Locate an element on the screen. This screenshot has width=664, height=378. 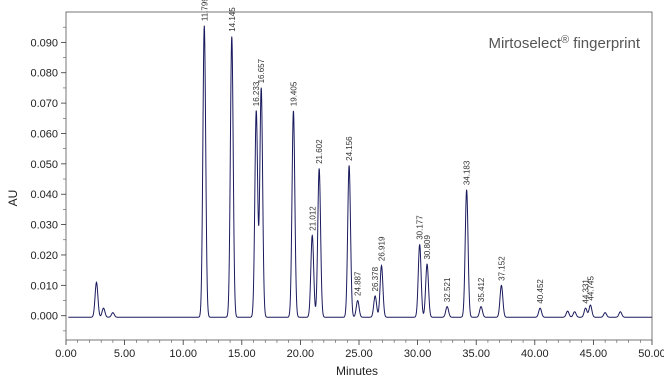
y-tick-label: 0.010 is located at coordinates (44, 286).